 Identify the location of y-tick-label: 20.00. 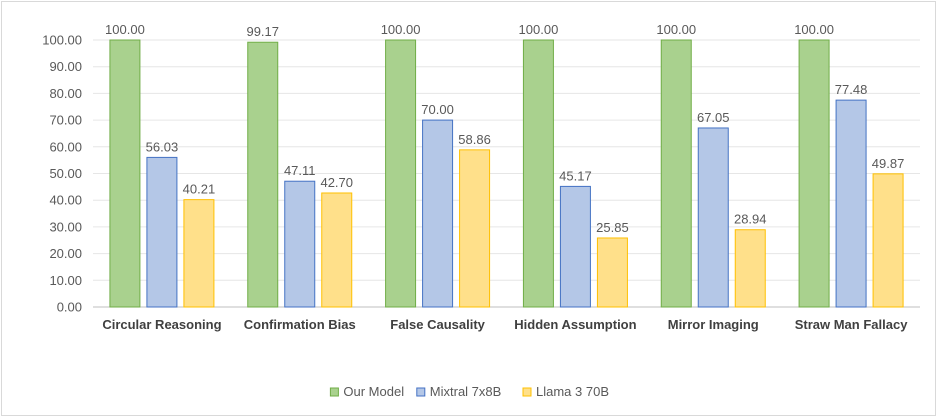
(65, 253).